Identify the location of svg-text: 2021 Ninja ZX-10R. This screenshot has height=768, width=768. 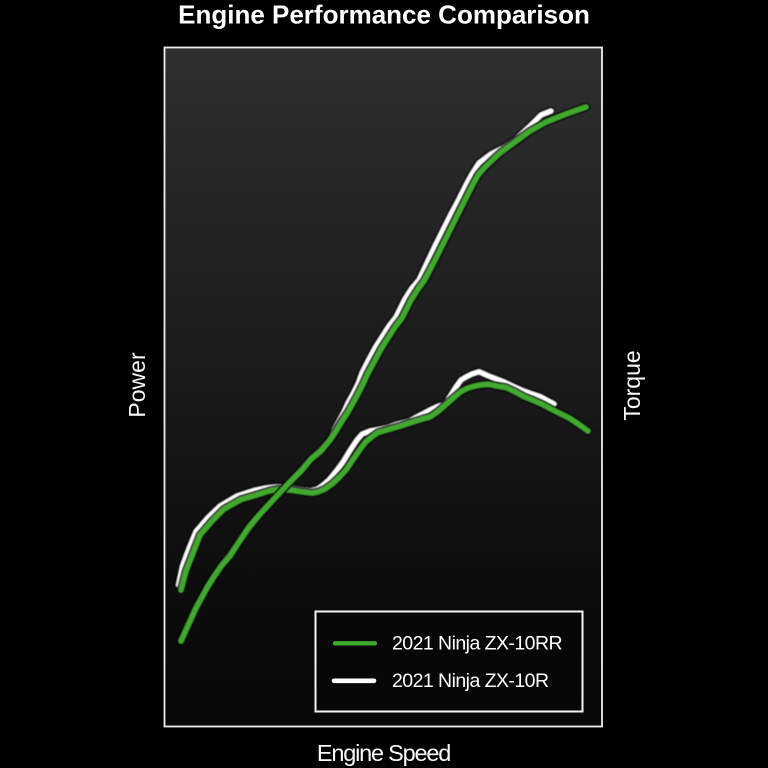
(470, 681).